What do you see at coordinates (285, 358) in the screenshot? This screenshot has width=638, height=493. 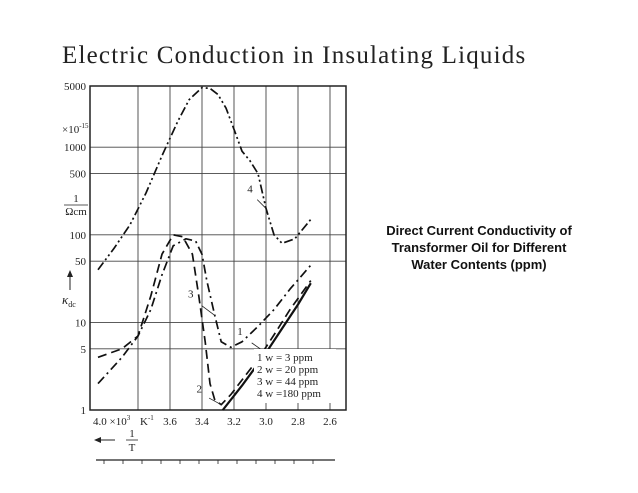 I see `legend-entry: 1 w = 3 ppm` at bounding box center [285, 358].